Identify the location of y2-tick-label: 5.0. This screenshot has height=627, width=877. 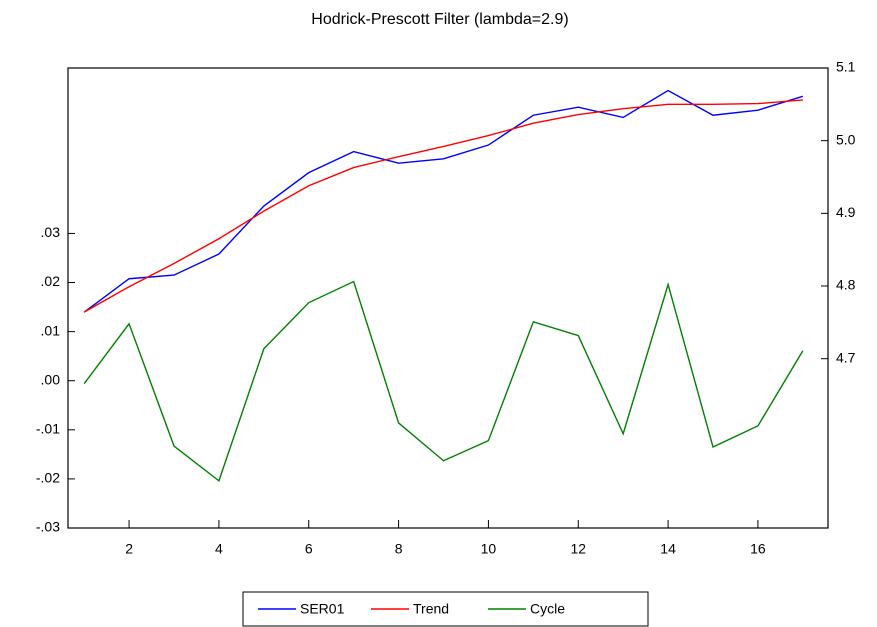
(846, 139).